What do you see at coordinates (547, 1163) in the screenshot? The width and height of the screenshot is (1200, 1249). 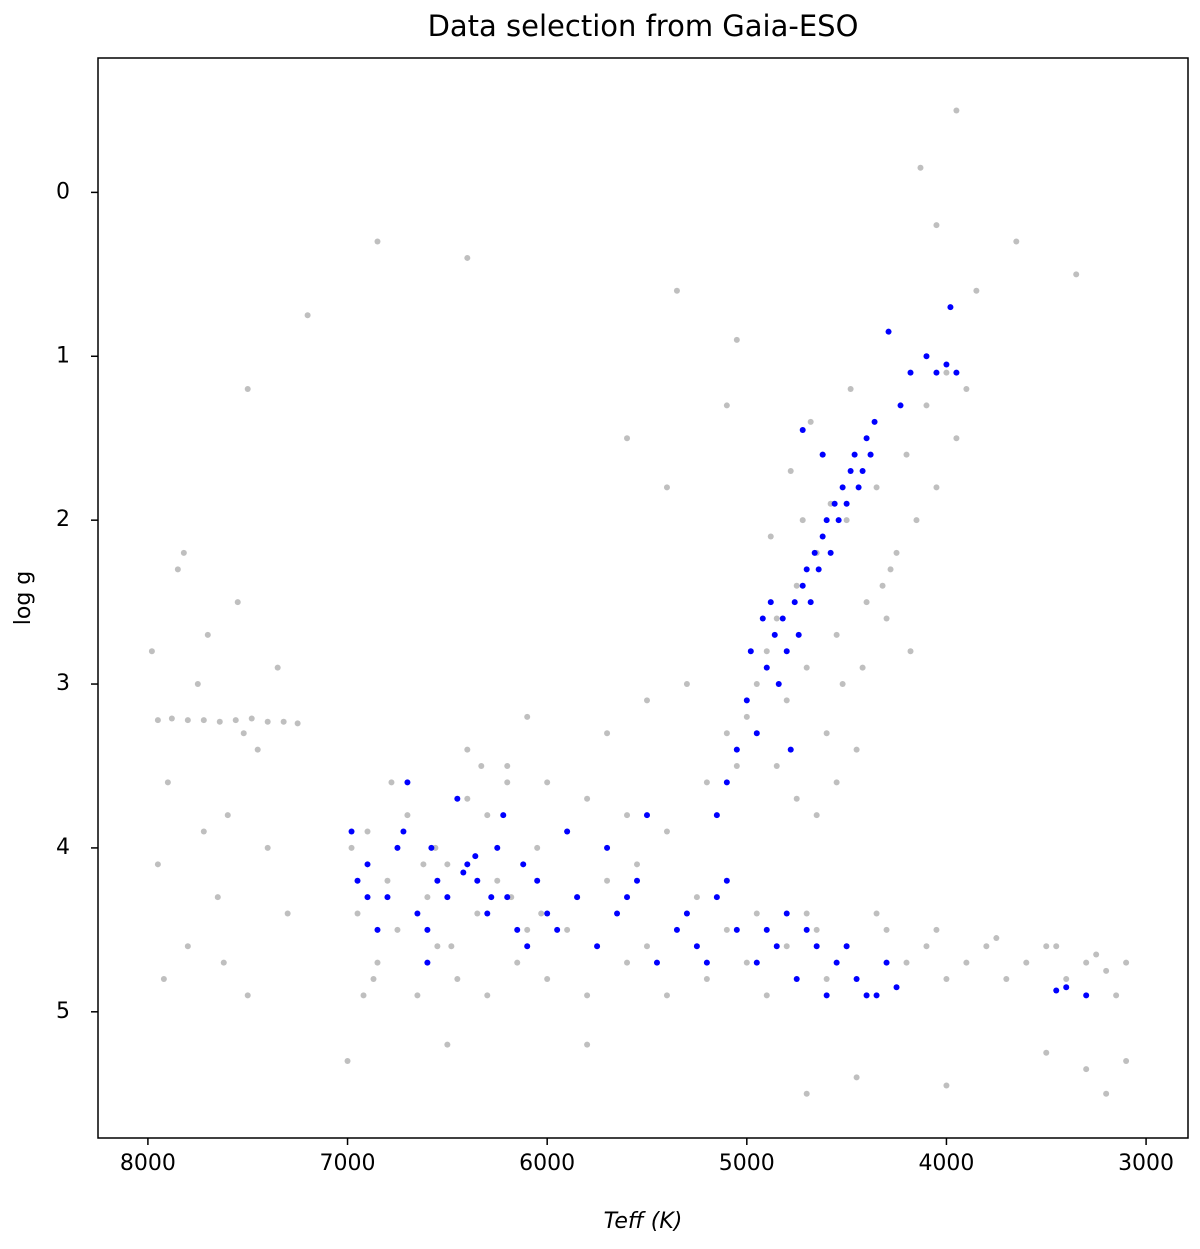 I see `x-tick-label: 6000` at bounding box center [547, 1163].